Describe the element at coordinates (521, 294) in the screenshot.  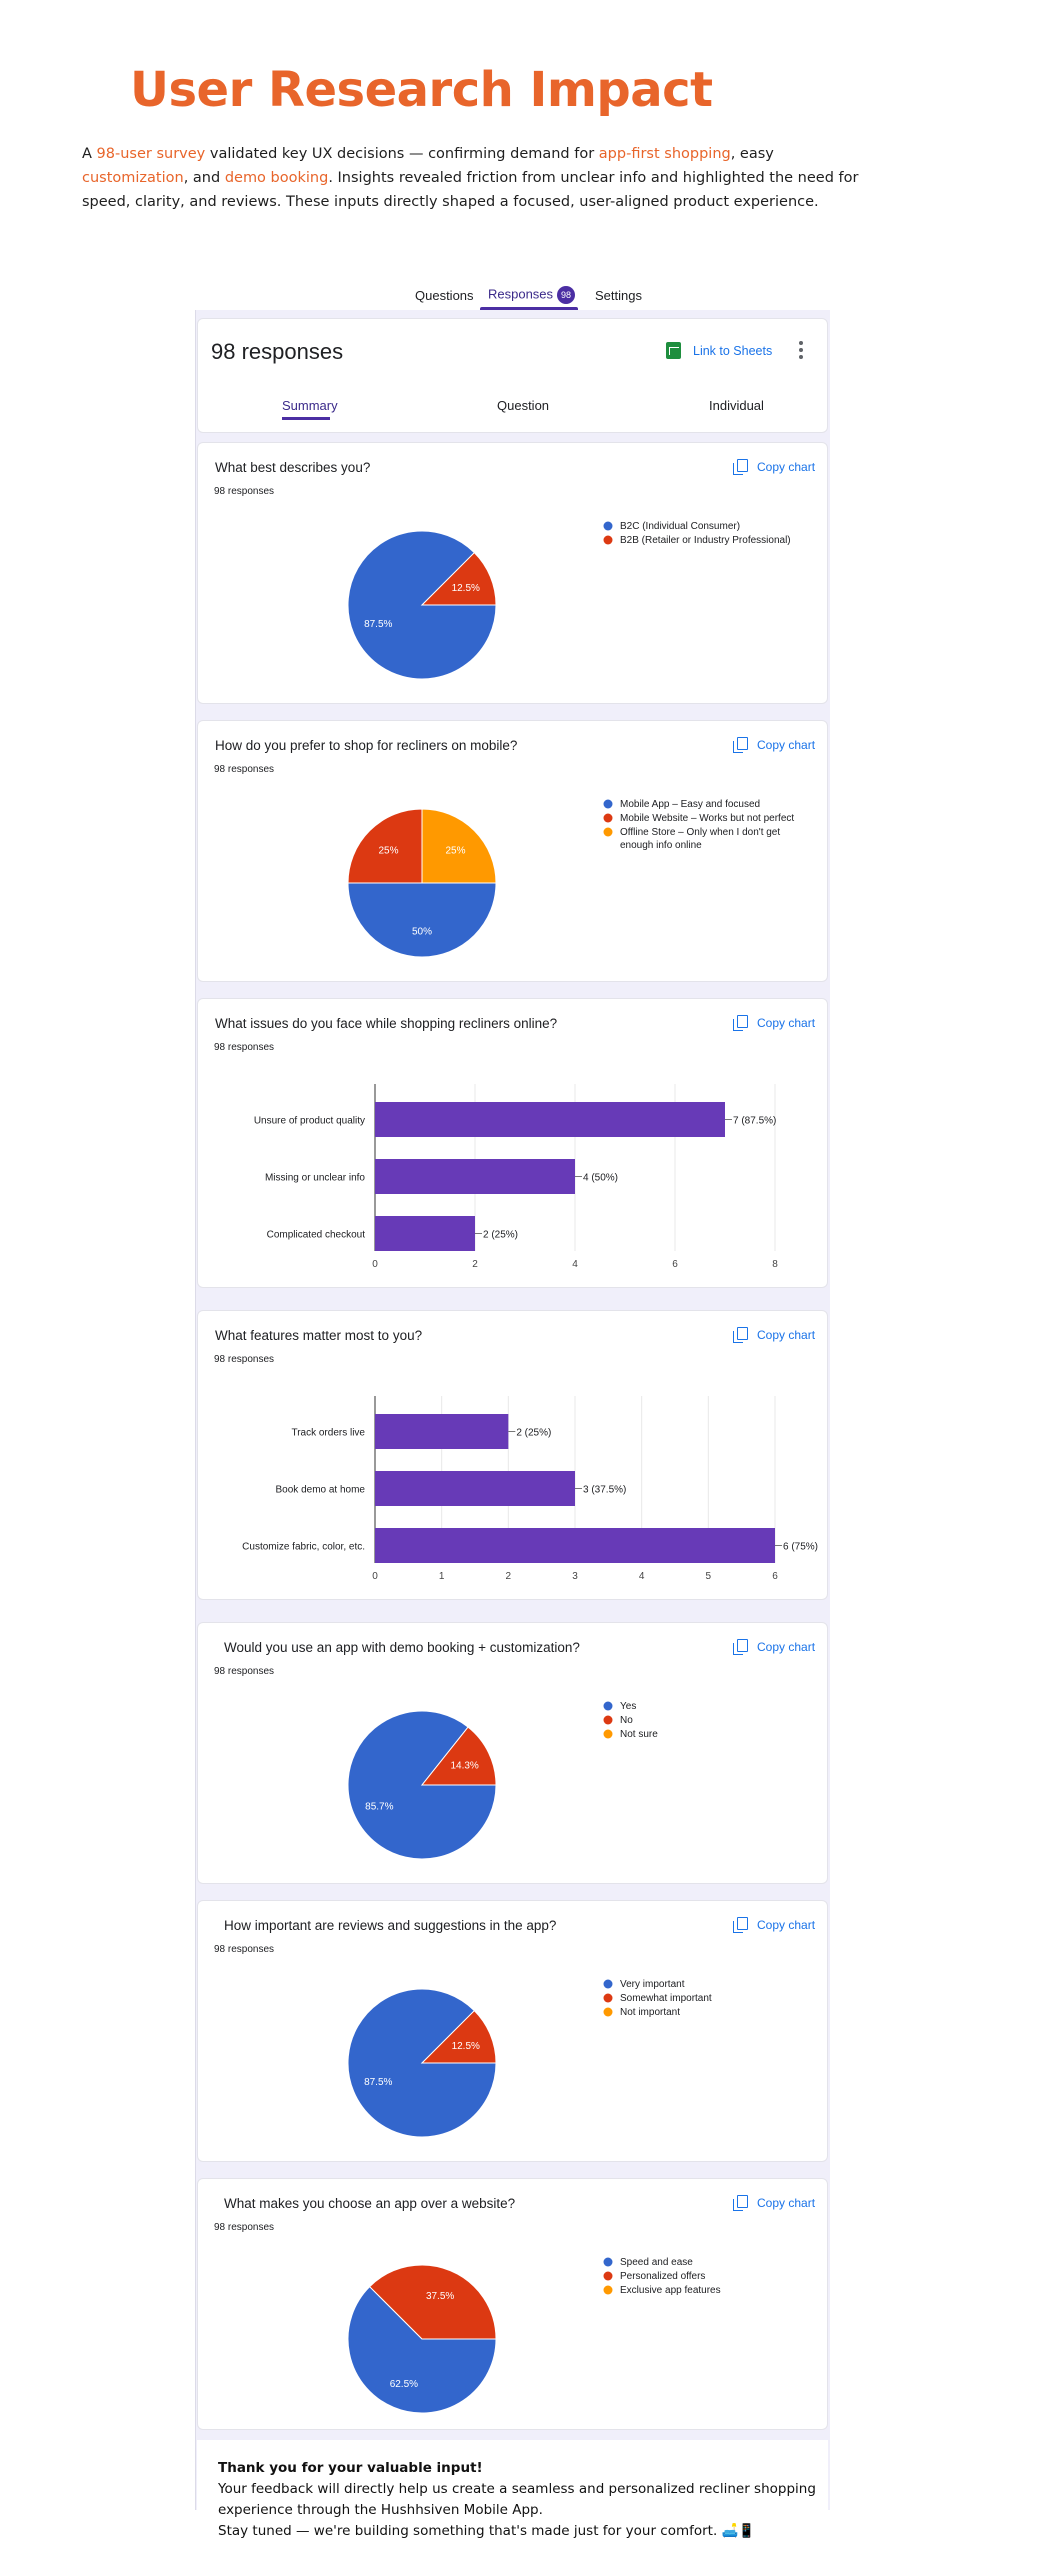
I see `tab-responses-label: Responses` at that location.